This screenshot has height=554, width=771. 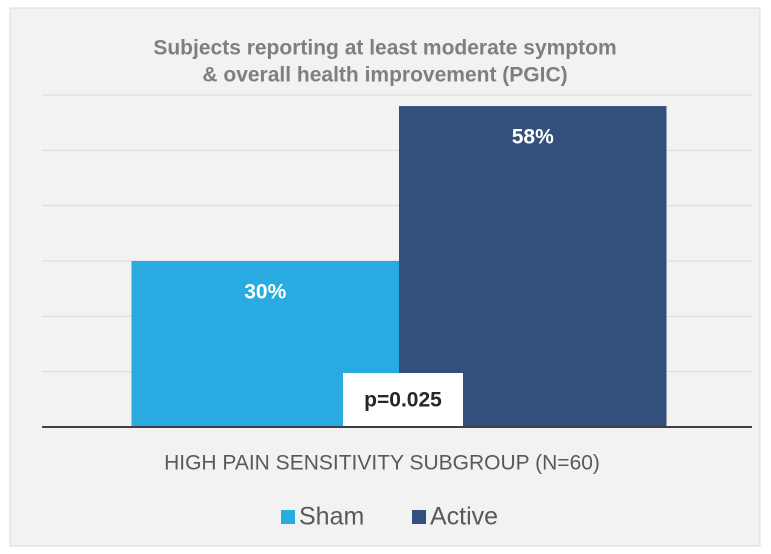 I want to click on annotation-box, so click(x=403, y=399).